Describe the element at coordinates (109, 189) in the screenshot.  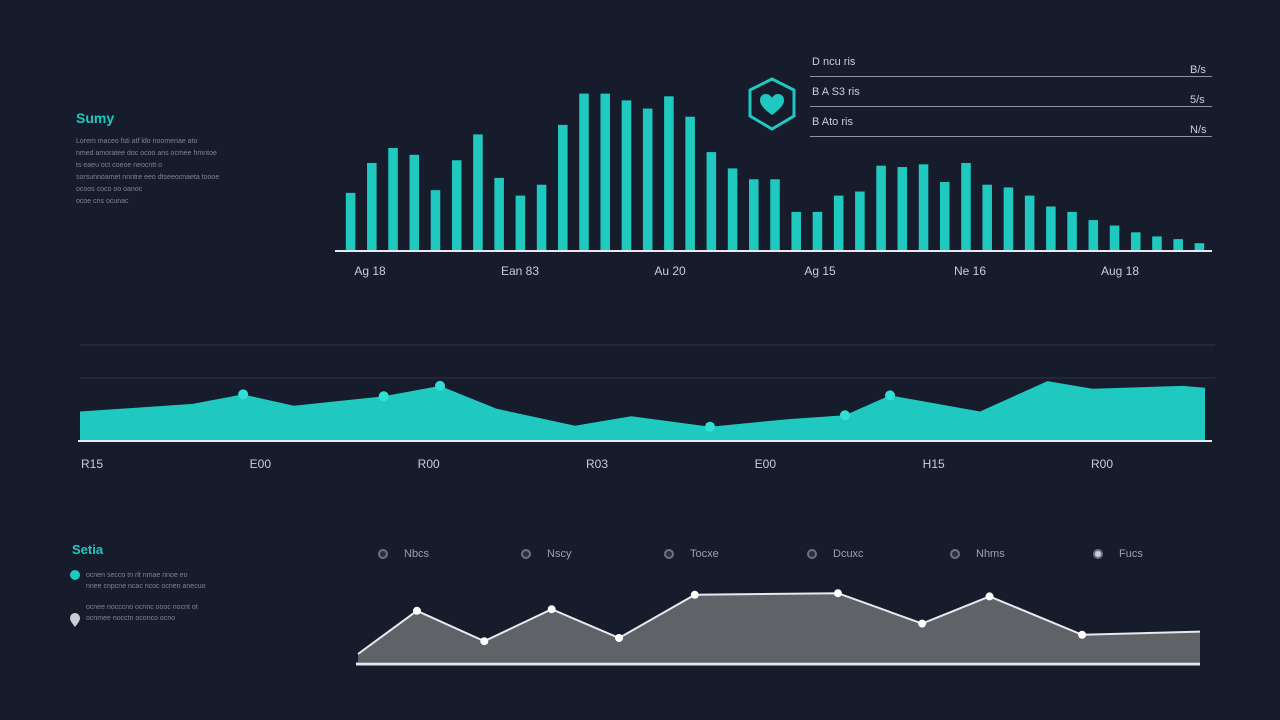
I see `summary-line: ocoos coco oo oanoc` at that location.